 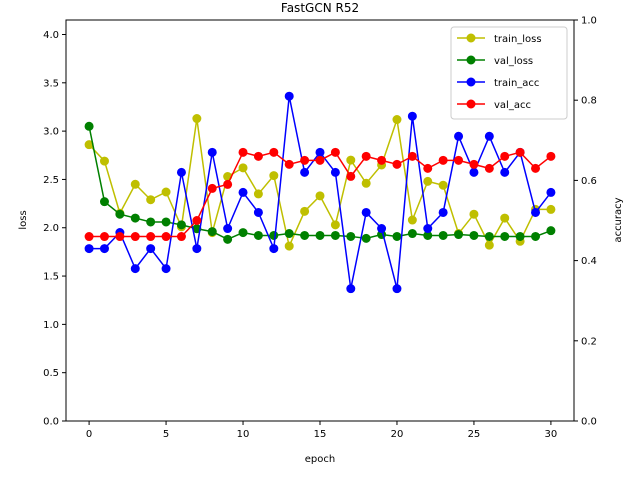 I want to click on x-tick-label: 25, so click(x=474, y=434).